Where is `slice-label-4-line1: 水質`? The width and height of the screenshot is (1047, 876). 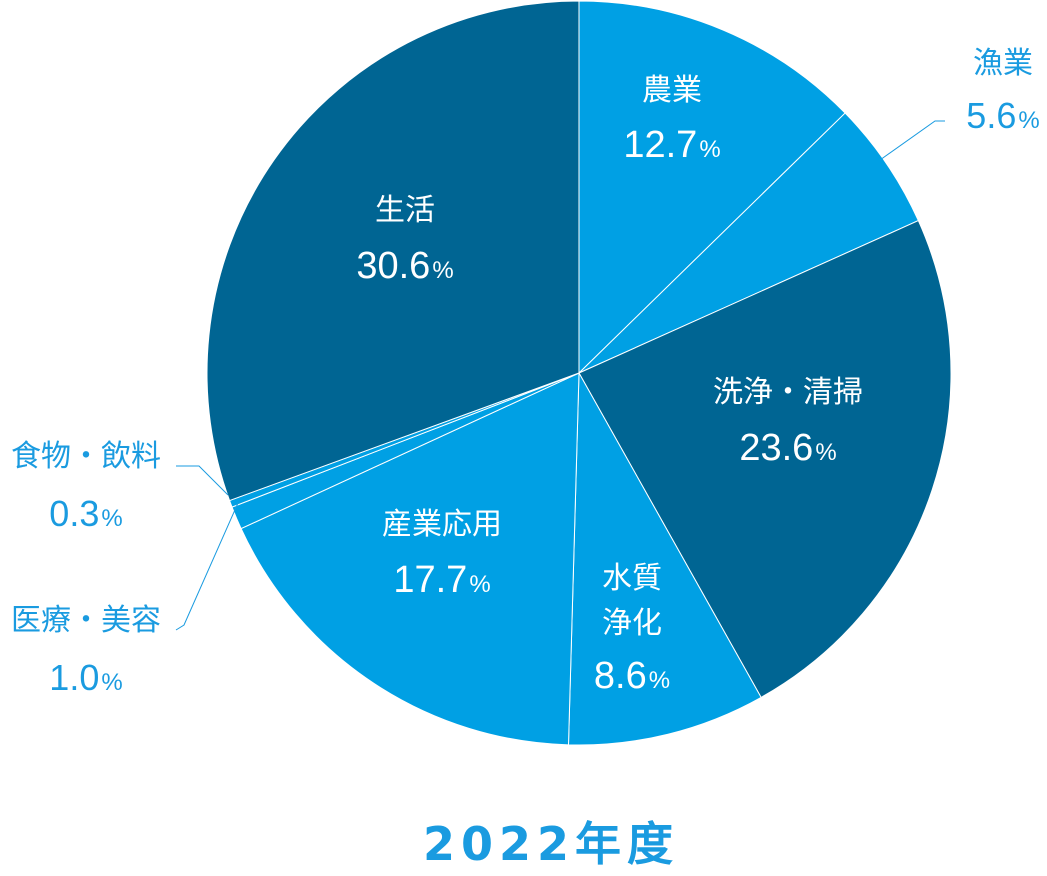
slice-label-4-line1: 水質 is located at coordinates (632, 578).